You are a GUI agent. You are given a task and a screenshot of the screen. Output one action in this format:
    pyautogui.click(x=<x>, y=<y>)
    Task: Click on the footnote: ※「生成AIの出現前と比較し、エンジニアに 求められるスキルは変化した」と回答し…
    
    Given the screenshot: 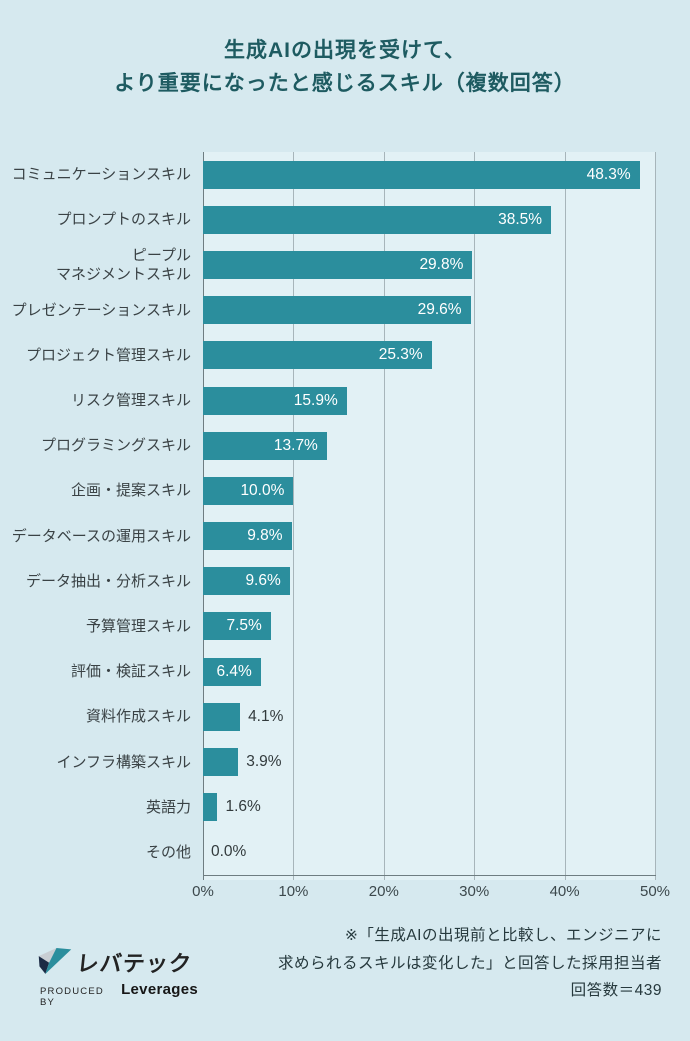 What is the action you would take?
    pyautogui.click(x=469, y=963)
    